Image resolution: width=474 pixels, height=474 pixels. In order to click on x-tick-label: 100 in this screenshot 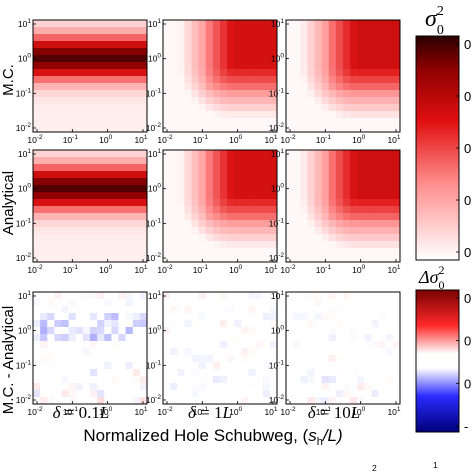, I will do `click(235, 269)`.